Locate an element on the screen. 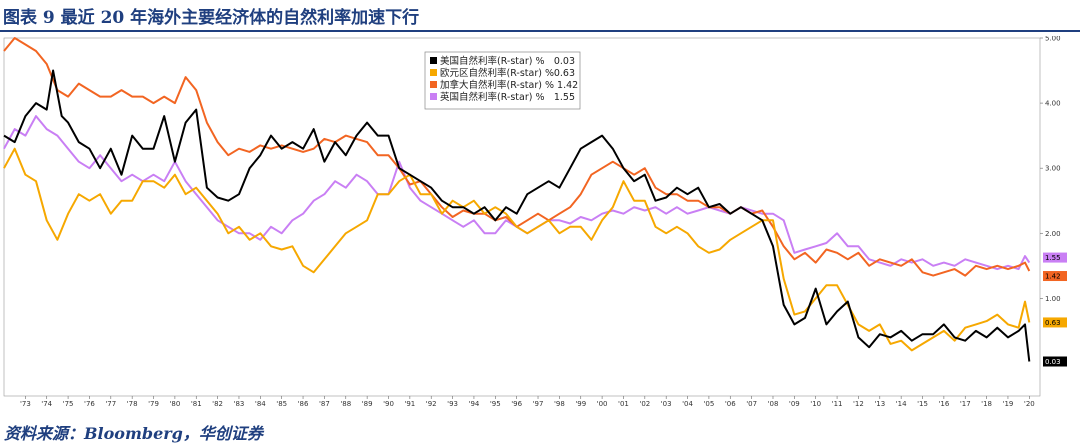 The height and width of the screenshot is (444, 1080). x-tick-label: '17 is located at coordinates (965, 404).